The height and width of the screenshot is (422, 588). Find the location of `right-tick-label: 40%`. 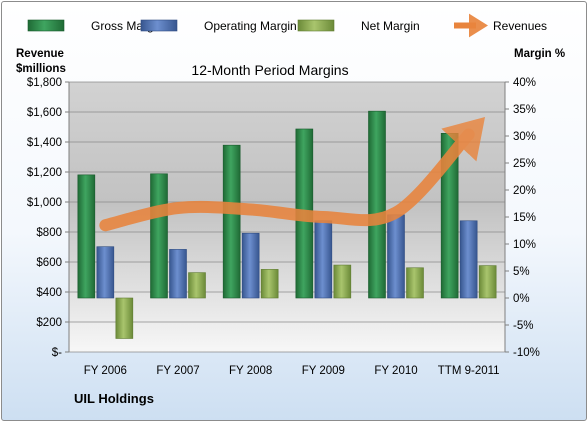

right-tick-label: 40% is located at coordinates (524, 83).